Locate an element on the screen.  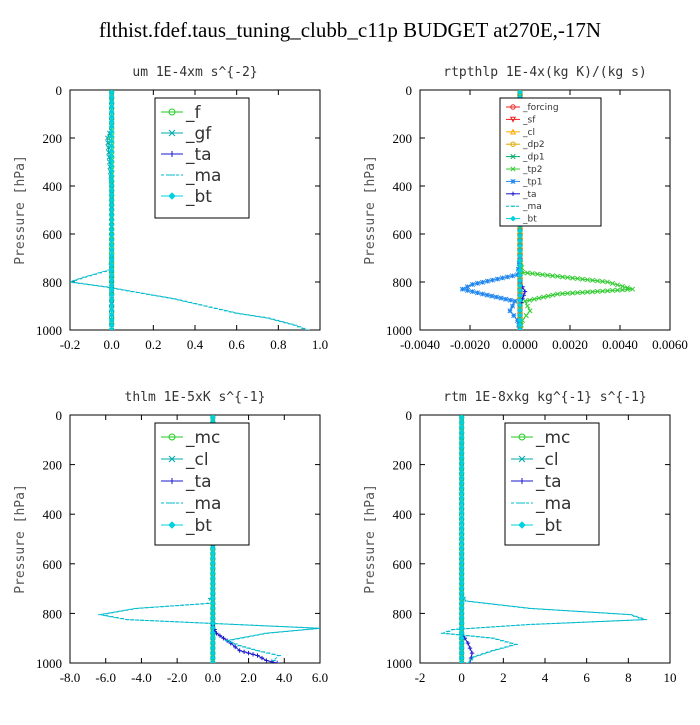
x-tick-label: 0.0040 is located at coordinates (620, 344).